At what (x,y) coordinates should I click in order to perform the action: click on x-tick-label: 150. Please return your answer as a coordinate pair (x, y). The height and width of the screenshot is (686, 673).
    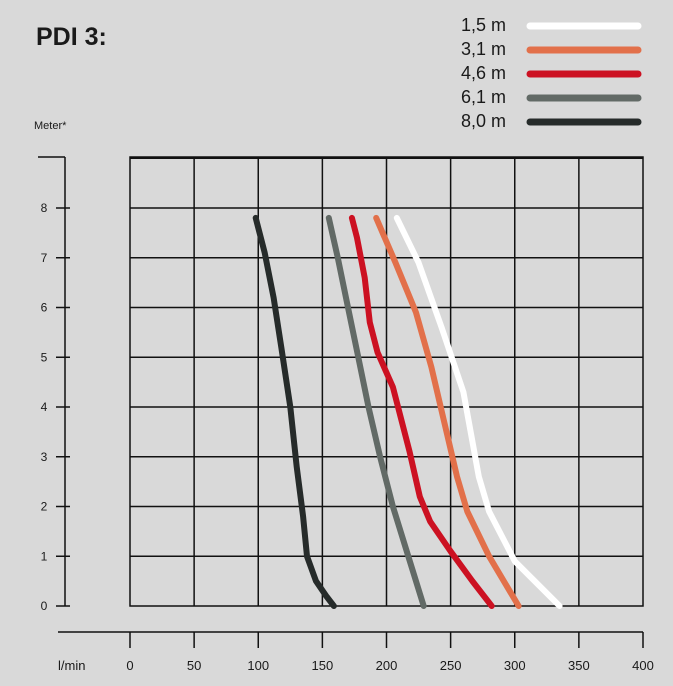
    Looking at the image, I should click on (323, 665).